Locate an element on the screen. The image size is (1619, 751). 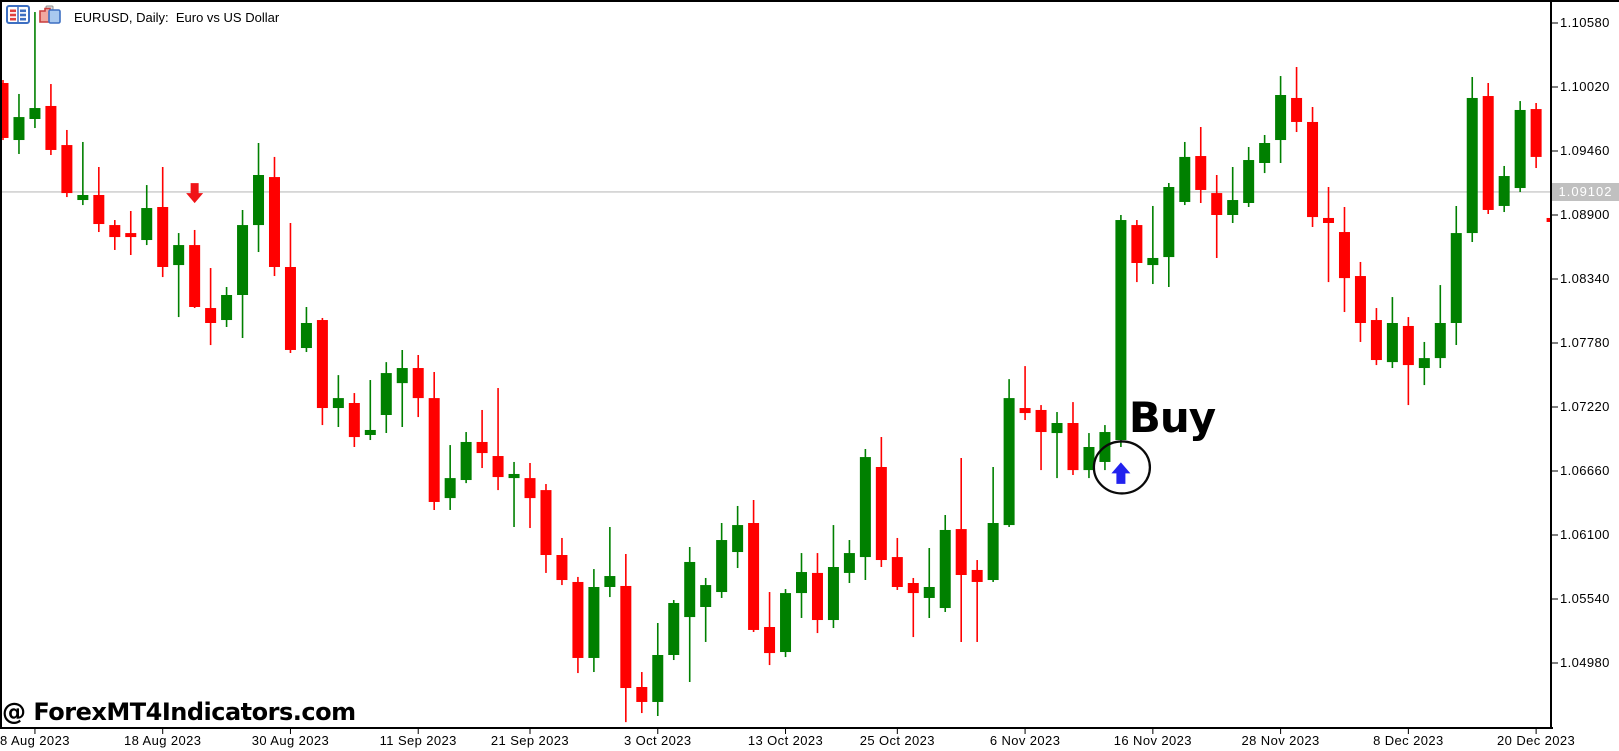
date-tick-label: 30 Aug 2023 is located at coordinates (290, 740).